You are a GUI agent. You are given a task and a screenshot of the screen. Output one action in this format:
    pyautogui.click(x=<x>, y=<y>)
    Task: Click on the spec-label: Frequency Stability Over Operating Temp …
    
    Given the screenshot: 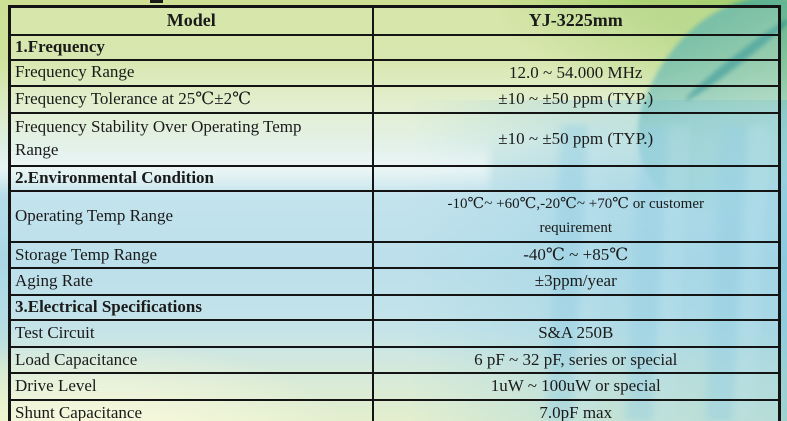 What is the action you would take?
    pyautogui.click(x=191, y=139)
    